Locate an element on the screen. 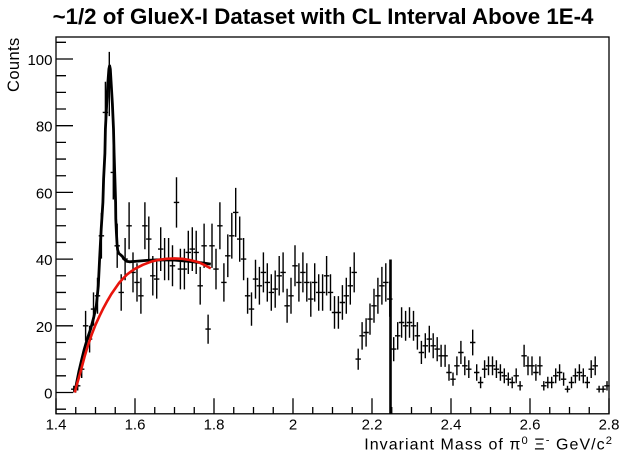  svg-text: 1.8 is located at coordinates (214, 425).